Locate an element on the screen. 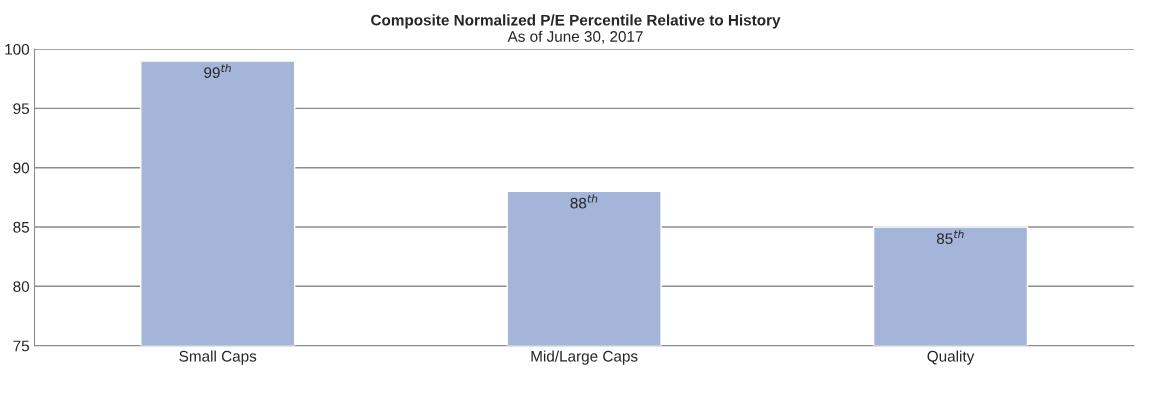 This screenshot has width=1151, height=409. x-tick-label: Quality is located at coordinates (951, 357).